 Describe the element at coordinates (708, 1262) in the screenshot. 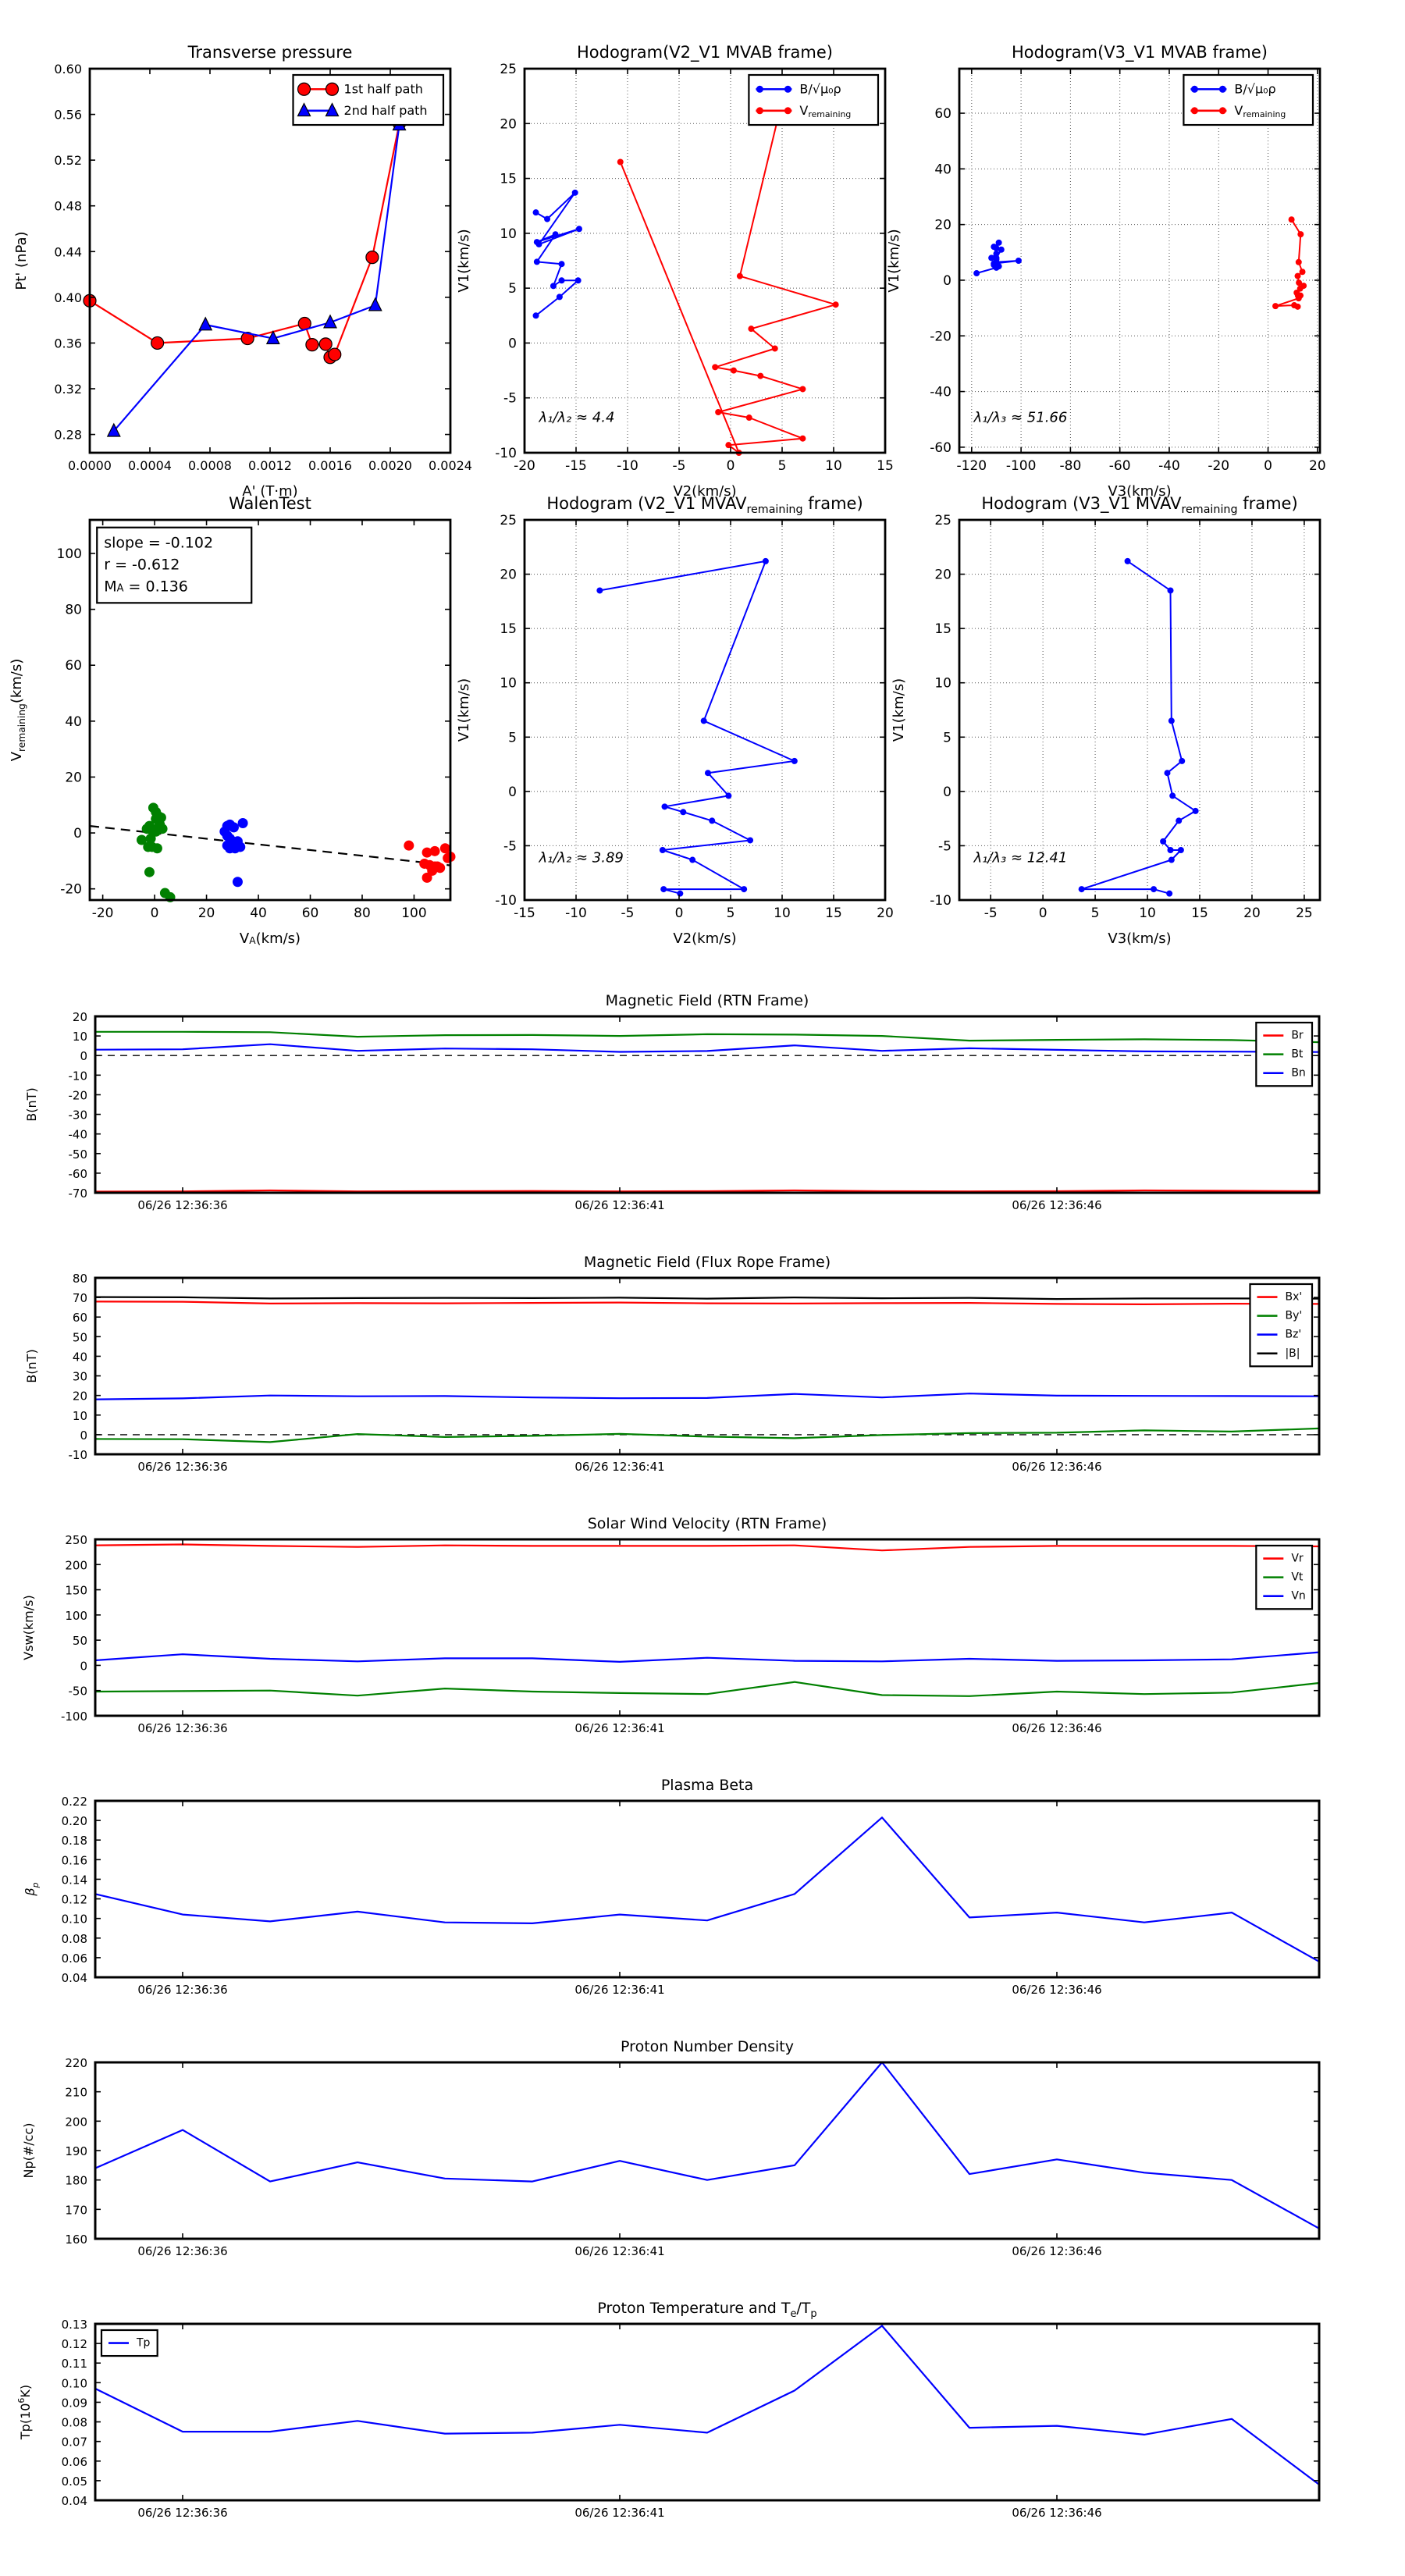

I see `svg-text:Magnetic Field (Flux Rope Fram: Magnetic Field (Flux Rope Frame)` at that location.